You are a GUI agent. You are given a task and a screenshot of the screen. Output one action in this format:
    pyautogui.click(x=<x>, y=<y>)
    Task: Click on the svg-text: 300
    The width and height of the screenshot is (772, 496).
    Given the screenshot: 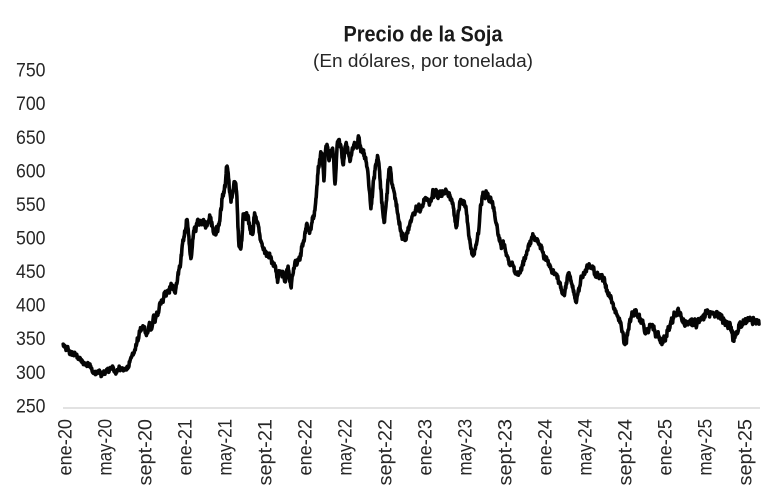 What is the action you would take?
    pyautogui.click(x=31, y=373)
    